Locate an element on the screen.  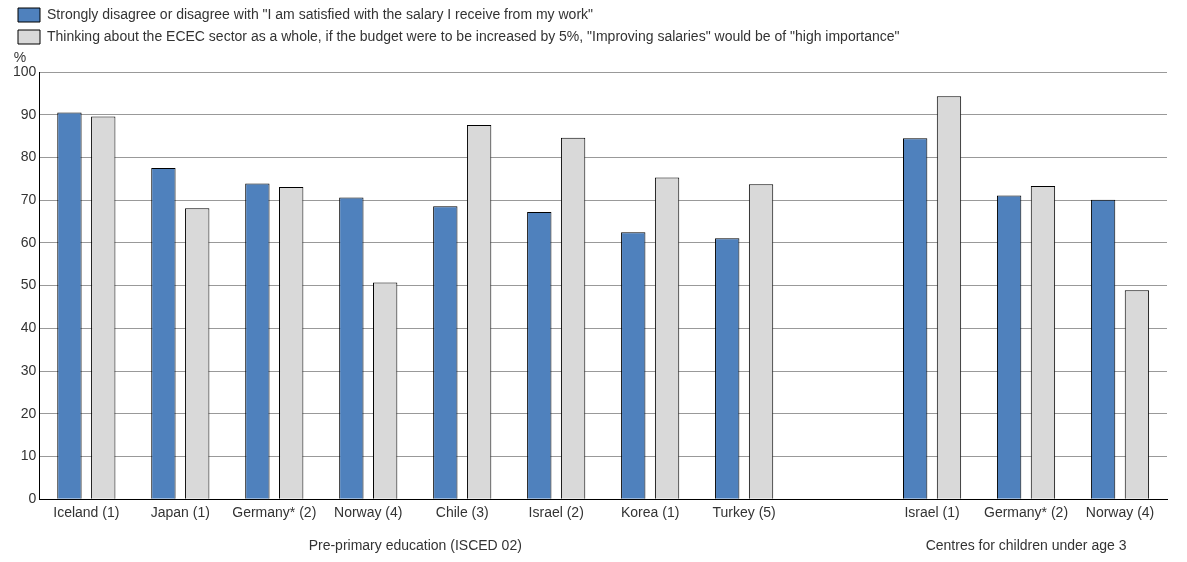
x-tick-label: Iceland (1) is located at coordinates (86, 512).